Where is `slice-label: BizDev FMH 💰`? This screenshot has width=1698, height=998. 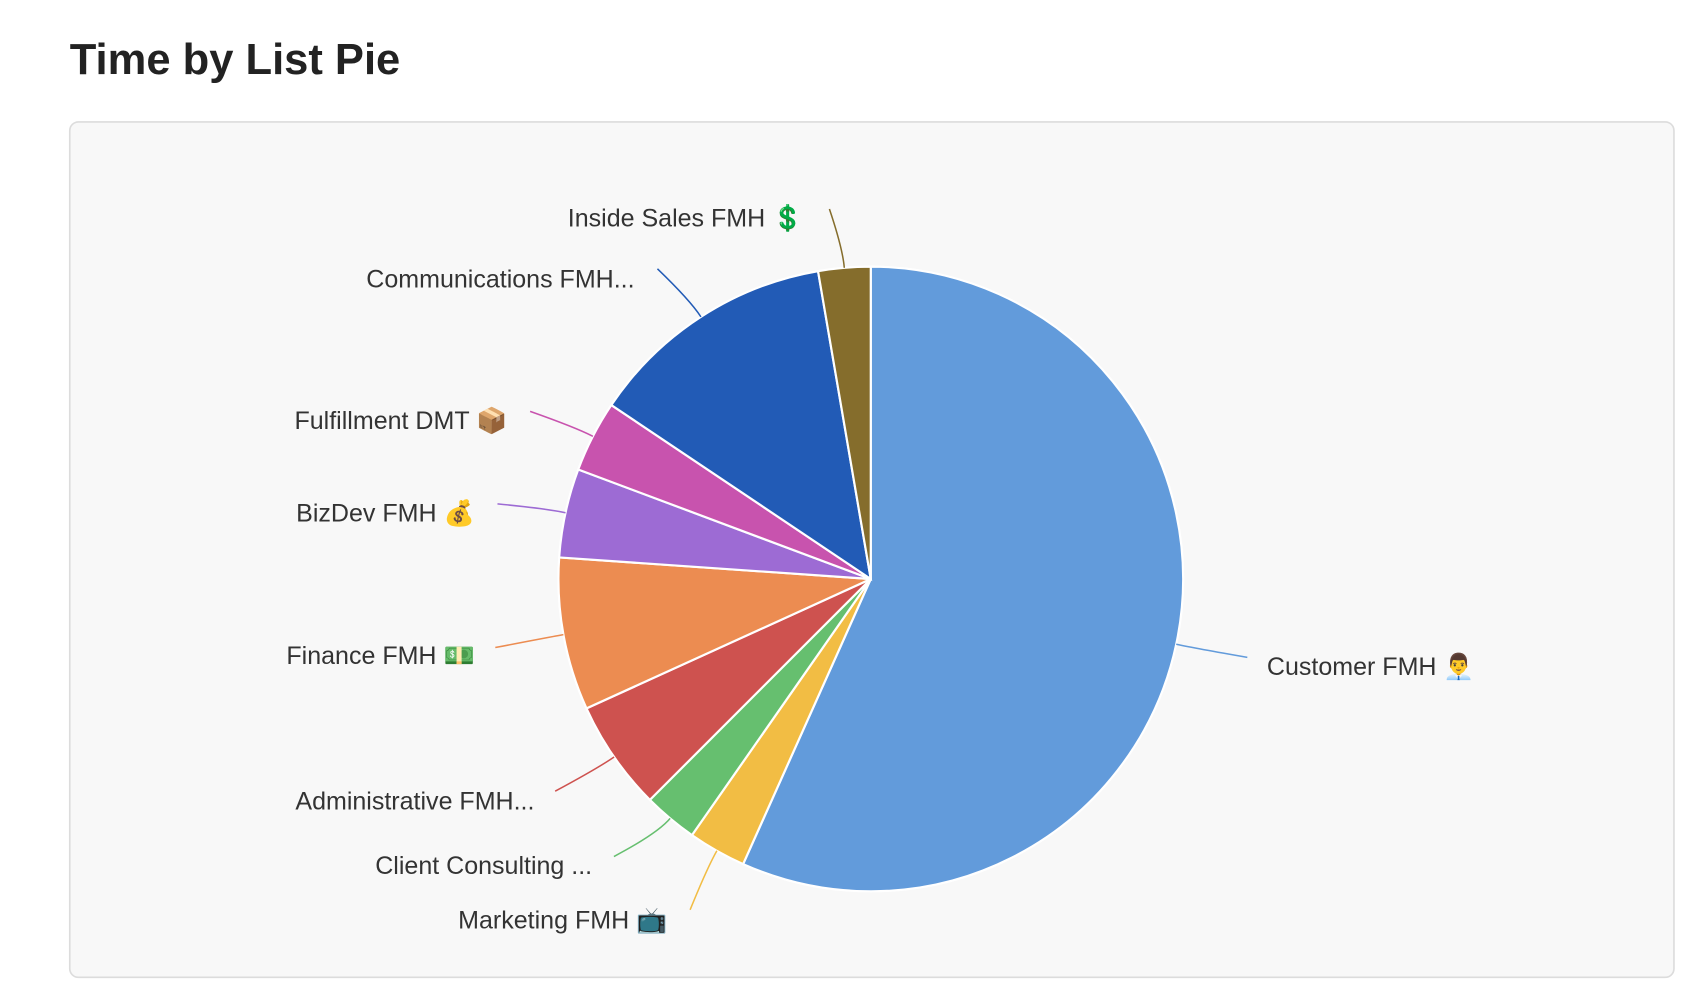 slice-label: BizDev FMH 💰 is located at coordinates (385, 513).